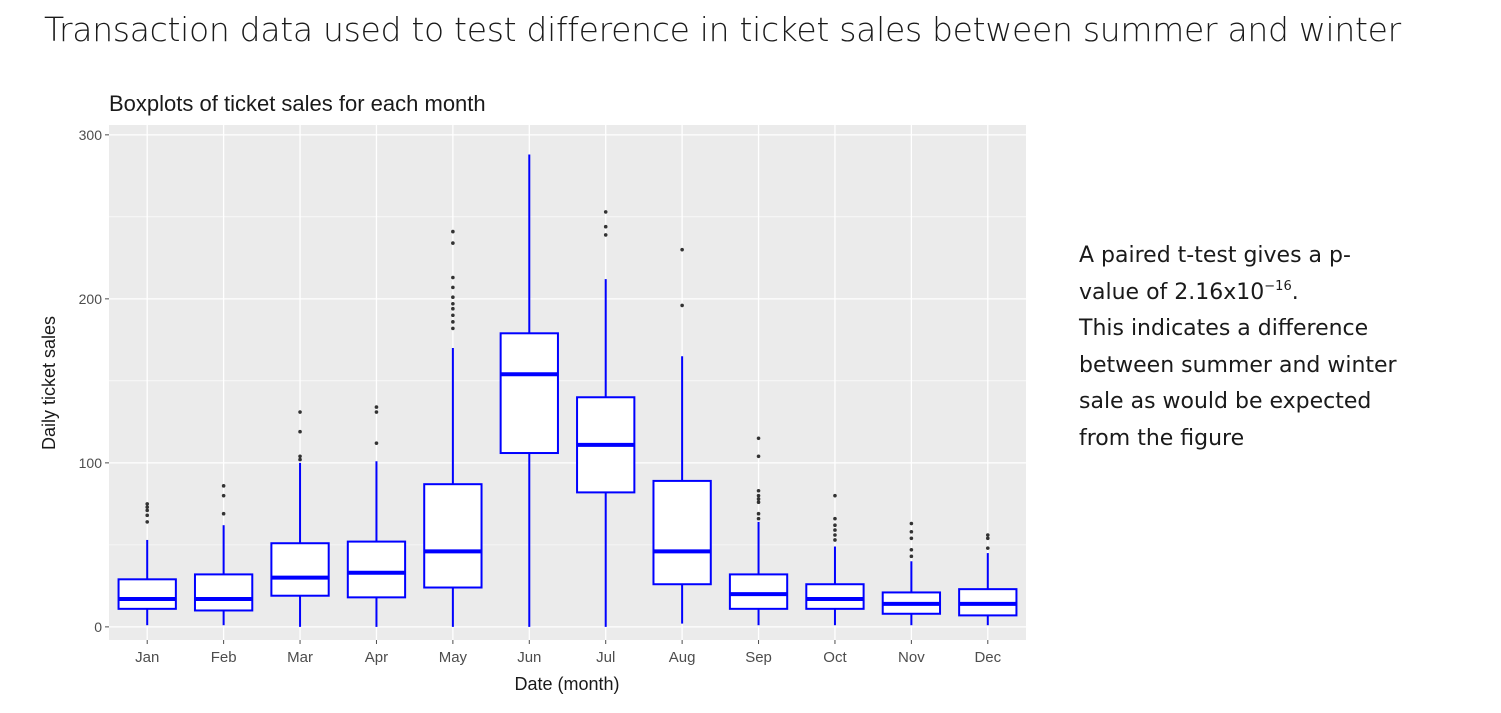 This screenshot has height=713, width=1501. Describe the element at coordinates (453, 428) in the screenshot. I see `box-may` at that location.